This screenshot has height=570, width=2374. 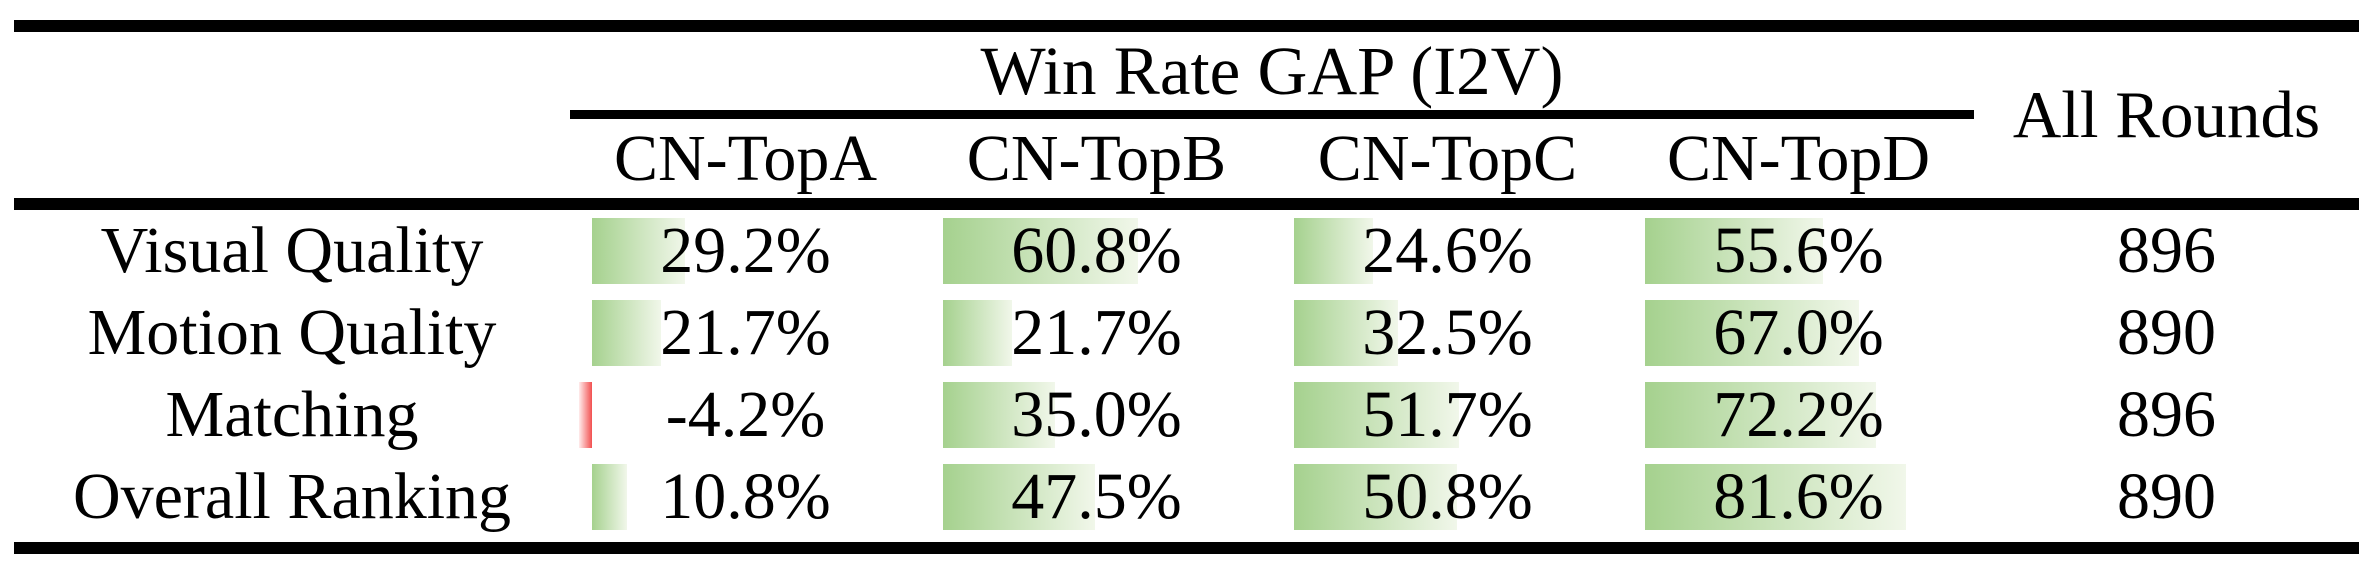 I want to click on group-header-label: Win Rate GAP (I2V), so click(x=1272, y=70).